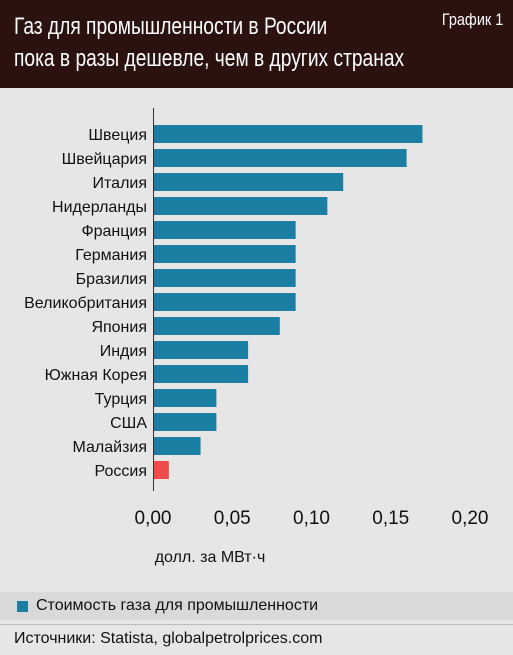 This screenshot has height=655, width=513. Describe the element at coordinates (472, 19) in the screenshot. I see `figure-number-badge: График 1` at that location.